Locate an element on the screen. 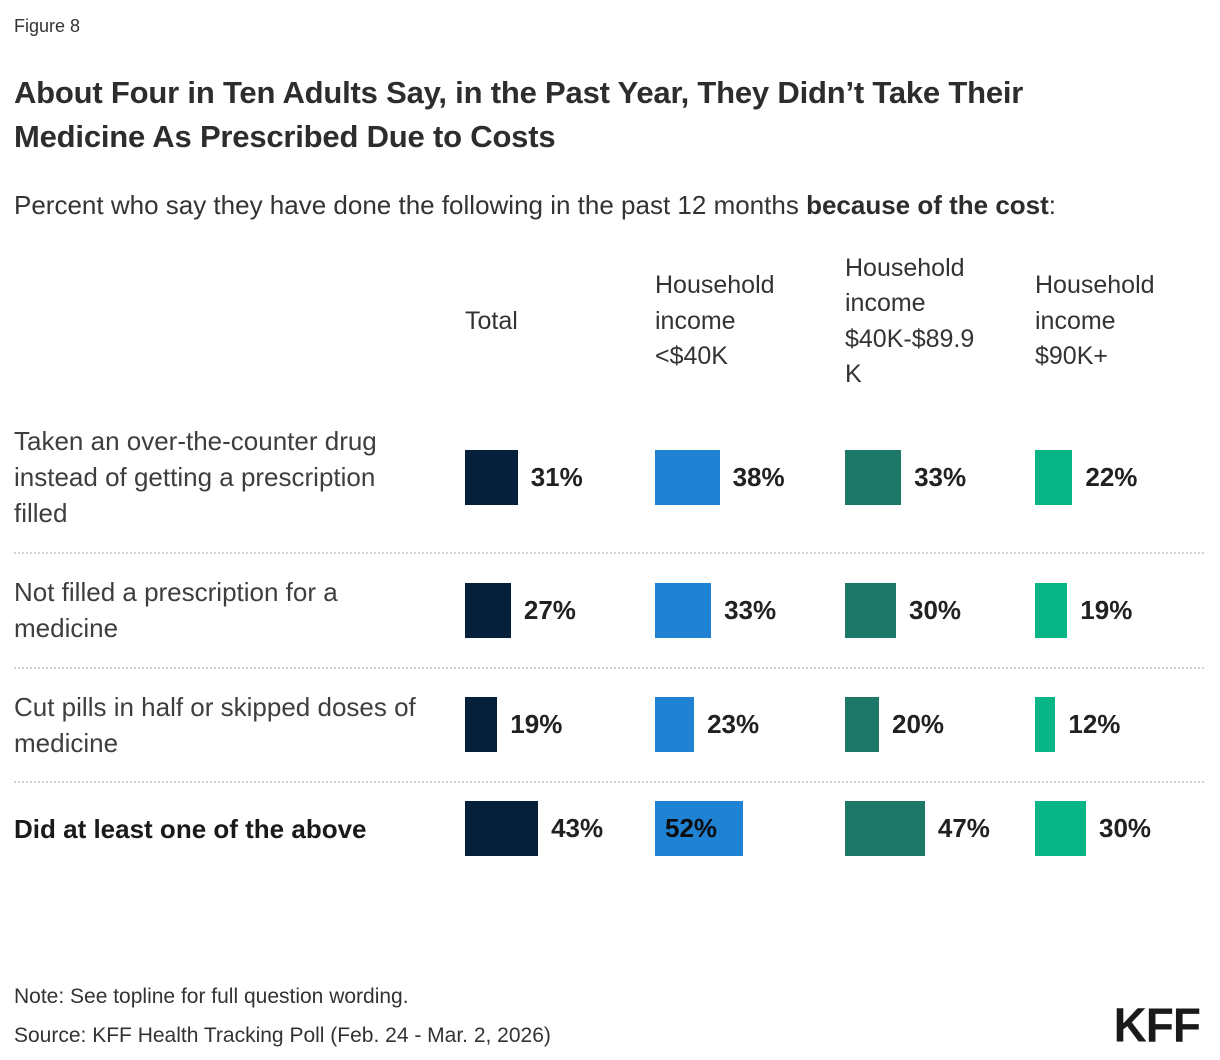 This screenshot has width=1220, height=1060. kff-logo: KFF is located at coordinates (1157, 1025).